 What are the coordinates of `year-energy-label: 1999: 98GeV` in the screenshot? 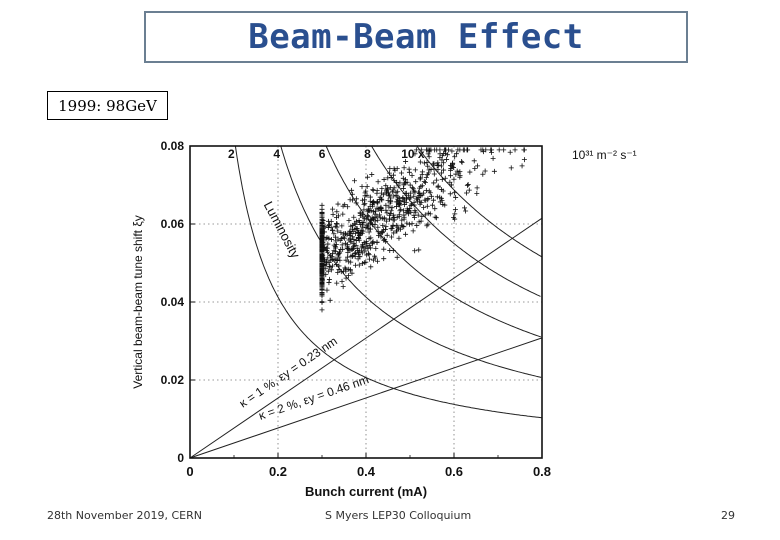 It's located at (107, 105).